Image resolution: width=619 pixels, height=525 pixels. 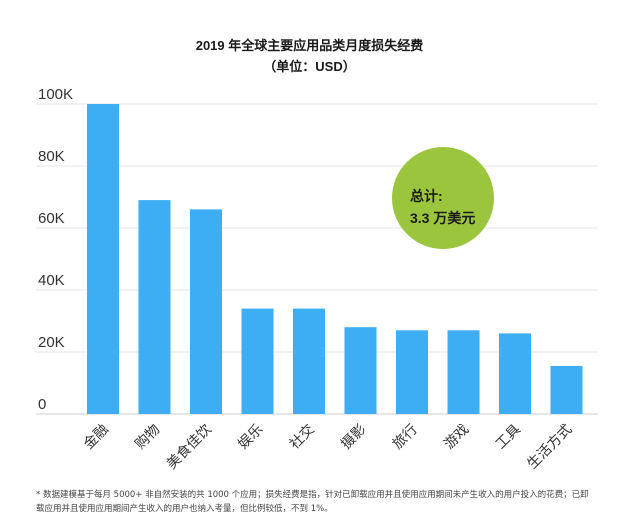 What do you see at coordinates (302, 437) in the screenshot?
I see `x-tick-label: 社交` at bounding box center [302, 437].